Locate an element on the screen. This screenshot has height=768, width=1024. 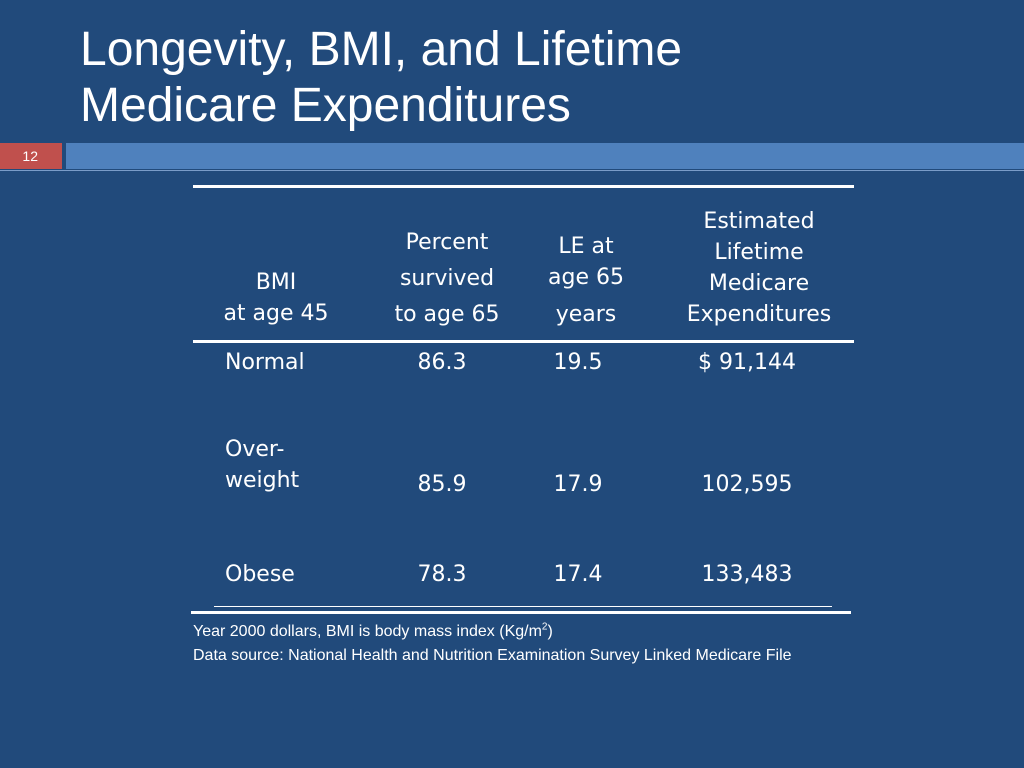
header-estimated-expenditures: Estimated Lifetime Medicare Expenditures is located at coordinates (759, 268).